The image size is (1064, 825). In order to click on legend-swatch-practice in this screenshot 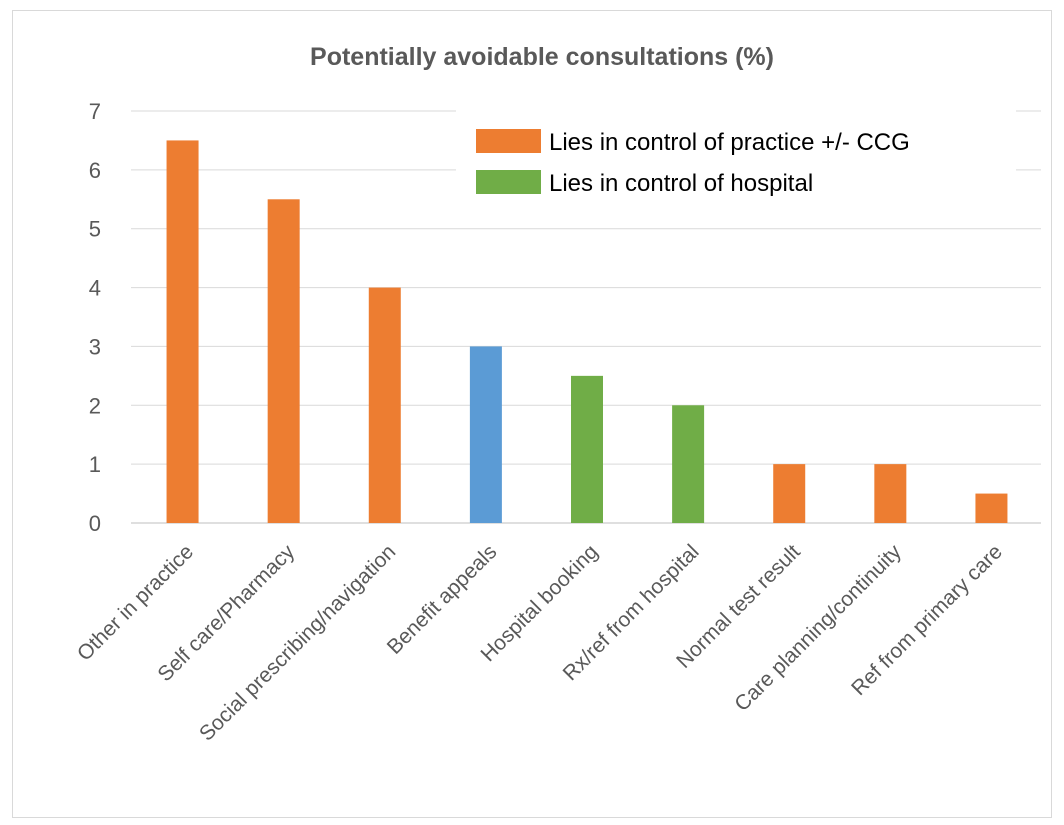, I will do `click(508, 141)`.